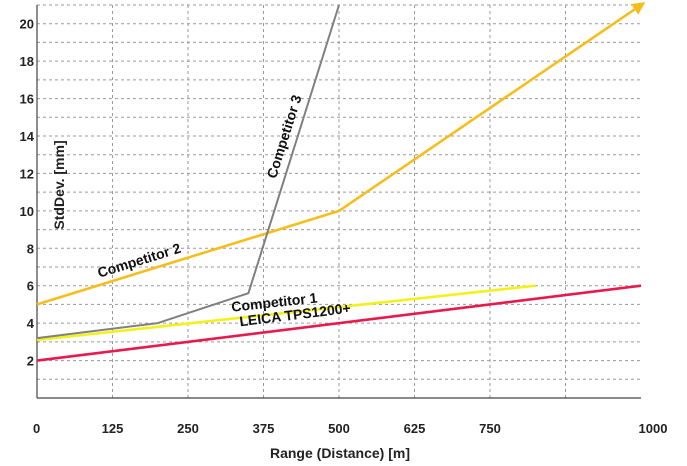  I want to click on y-tick-label: 4, so click(31, 323).